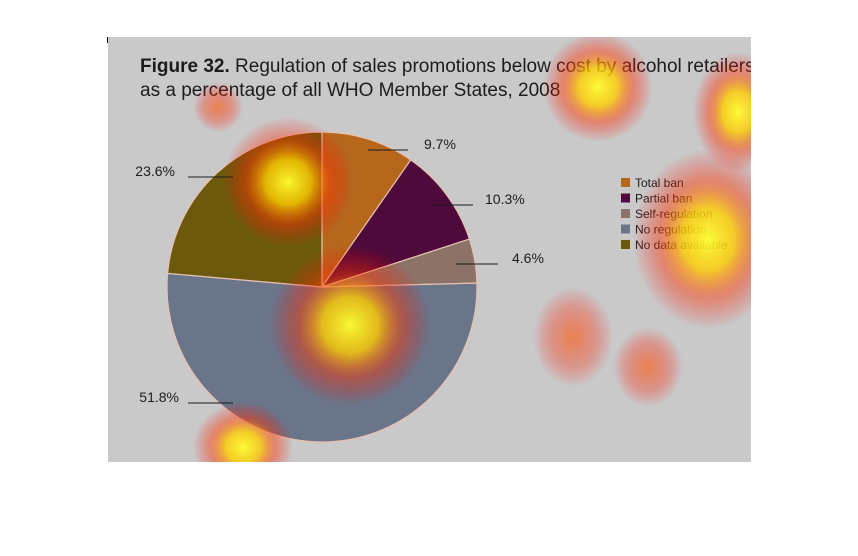 Image resolution: width=858 pixels, height=556 pixels. Describe the element at coordinates (528, 258) in the screenshot. I see `data-label: 4.6%` at that location.